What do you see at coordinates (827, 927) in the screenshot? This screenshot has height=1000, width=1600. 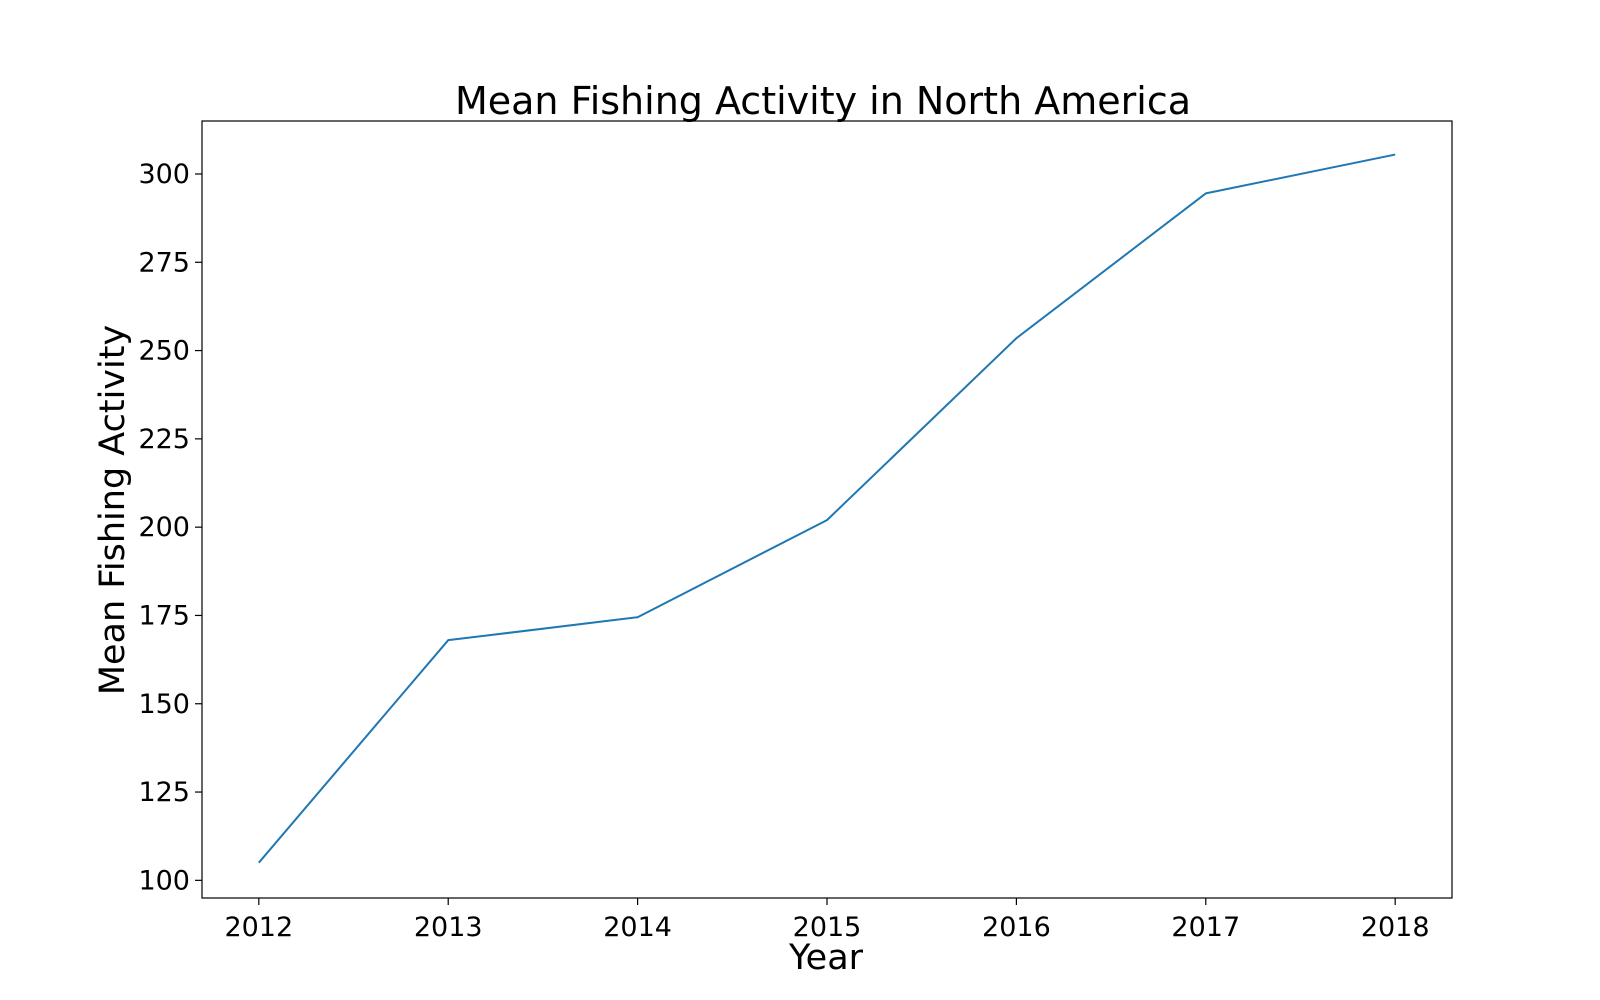 I see `x-tick-label: 2015` at bounding box center [827, 927].